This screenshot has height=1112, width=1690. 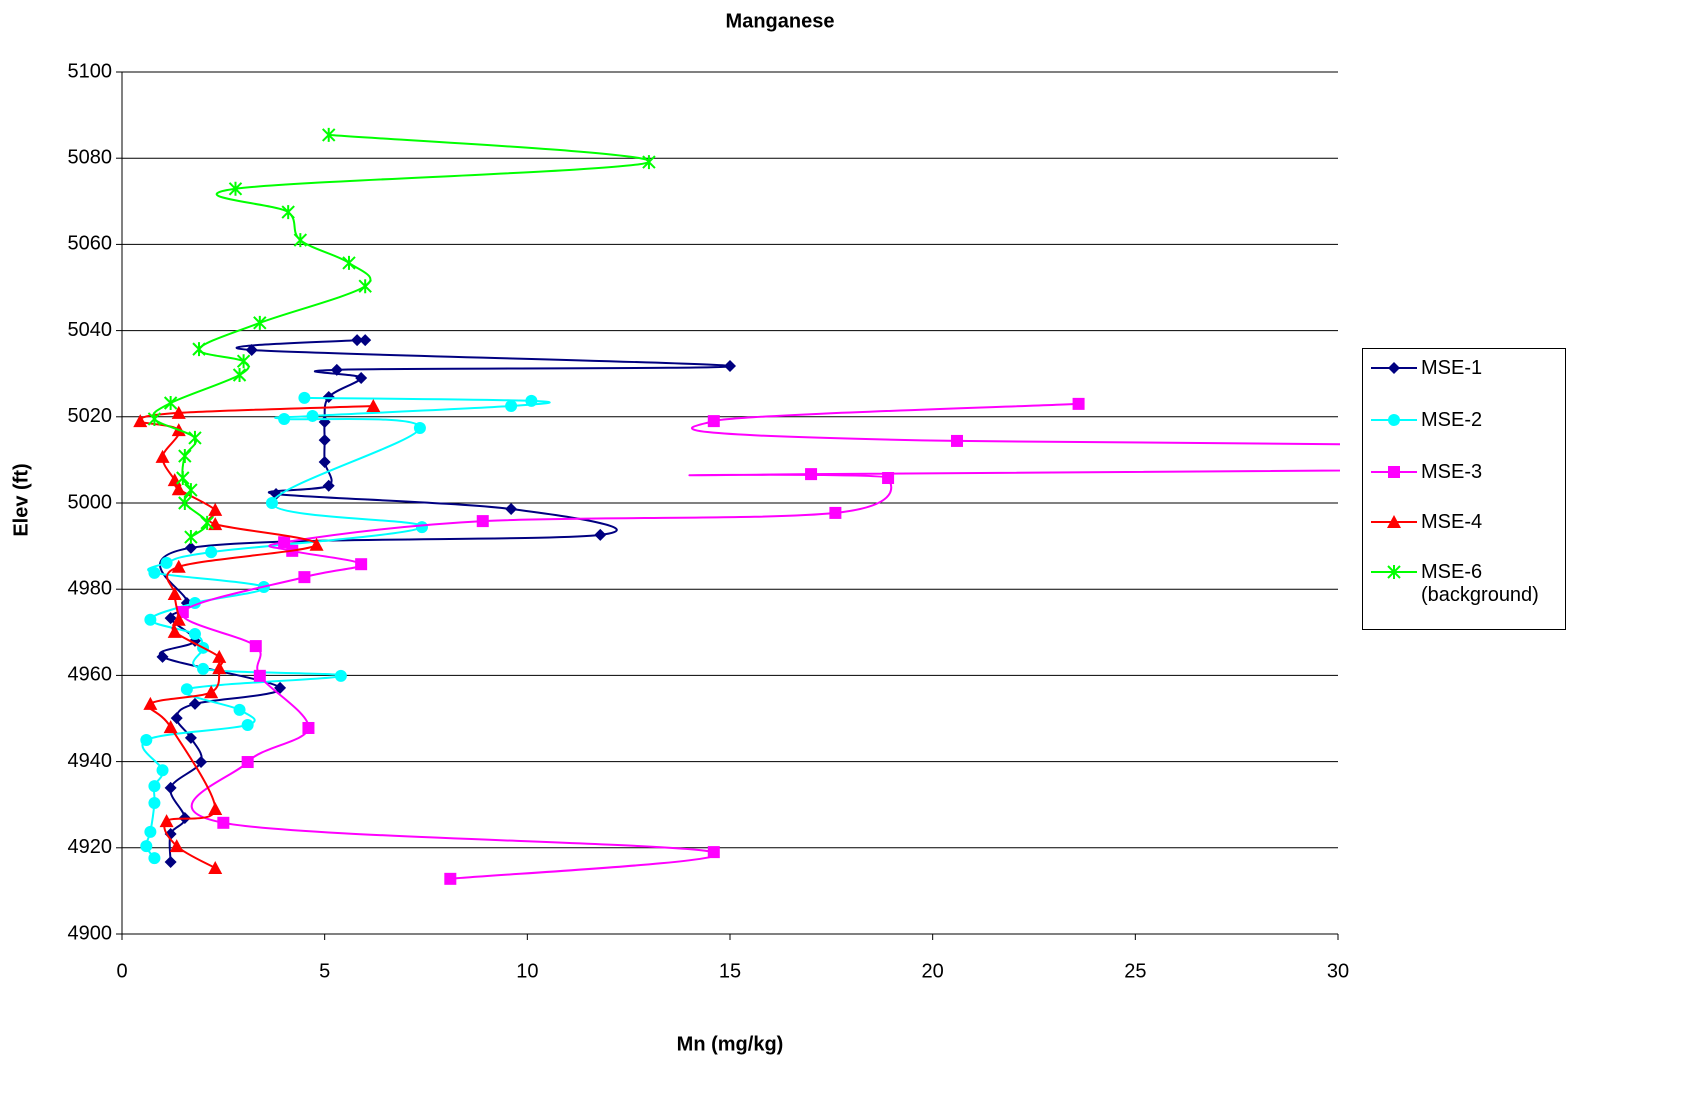 What do you see at coordinates (21, 499) in the screenshot?
I see `y-axis-label: Elev (ft)` at bounding box center [21, 499].